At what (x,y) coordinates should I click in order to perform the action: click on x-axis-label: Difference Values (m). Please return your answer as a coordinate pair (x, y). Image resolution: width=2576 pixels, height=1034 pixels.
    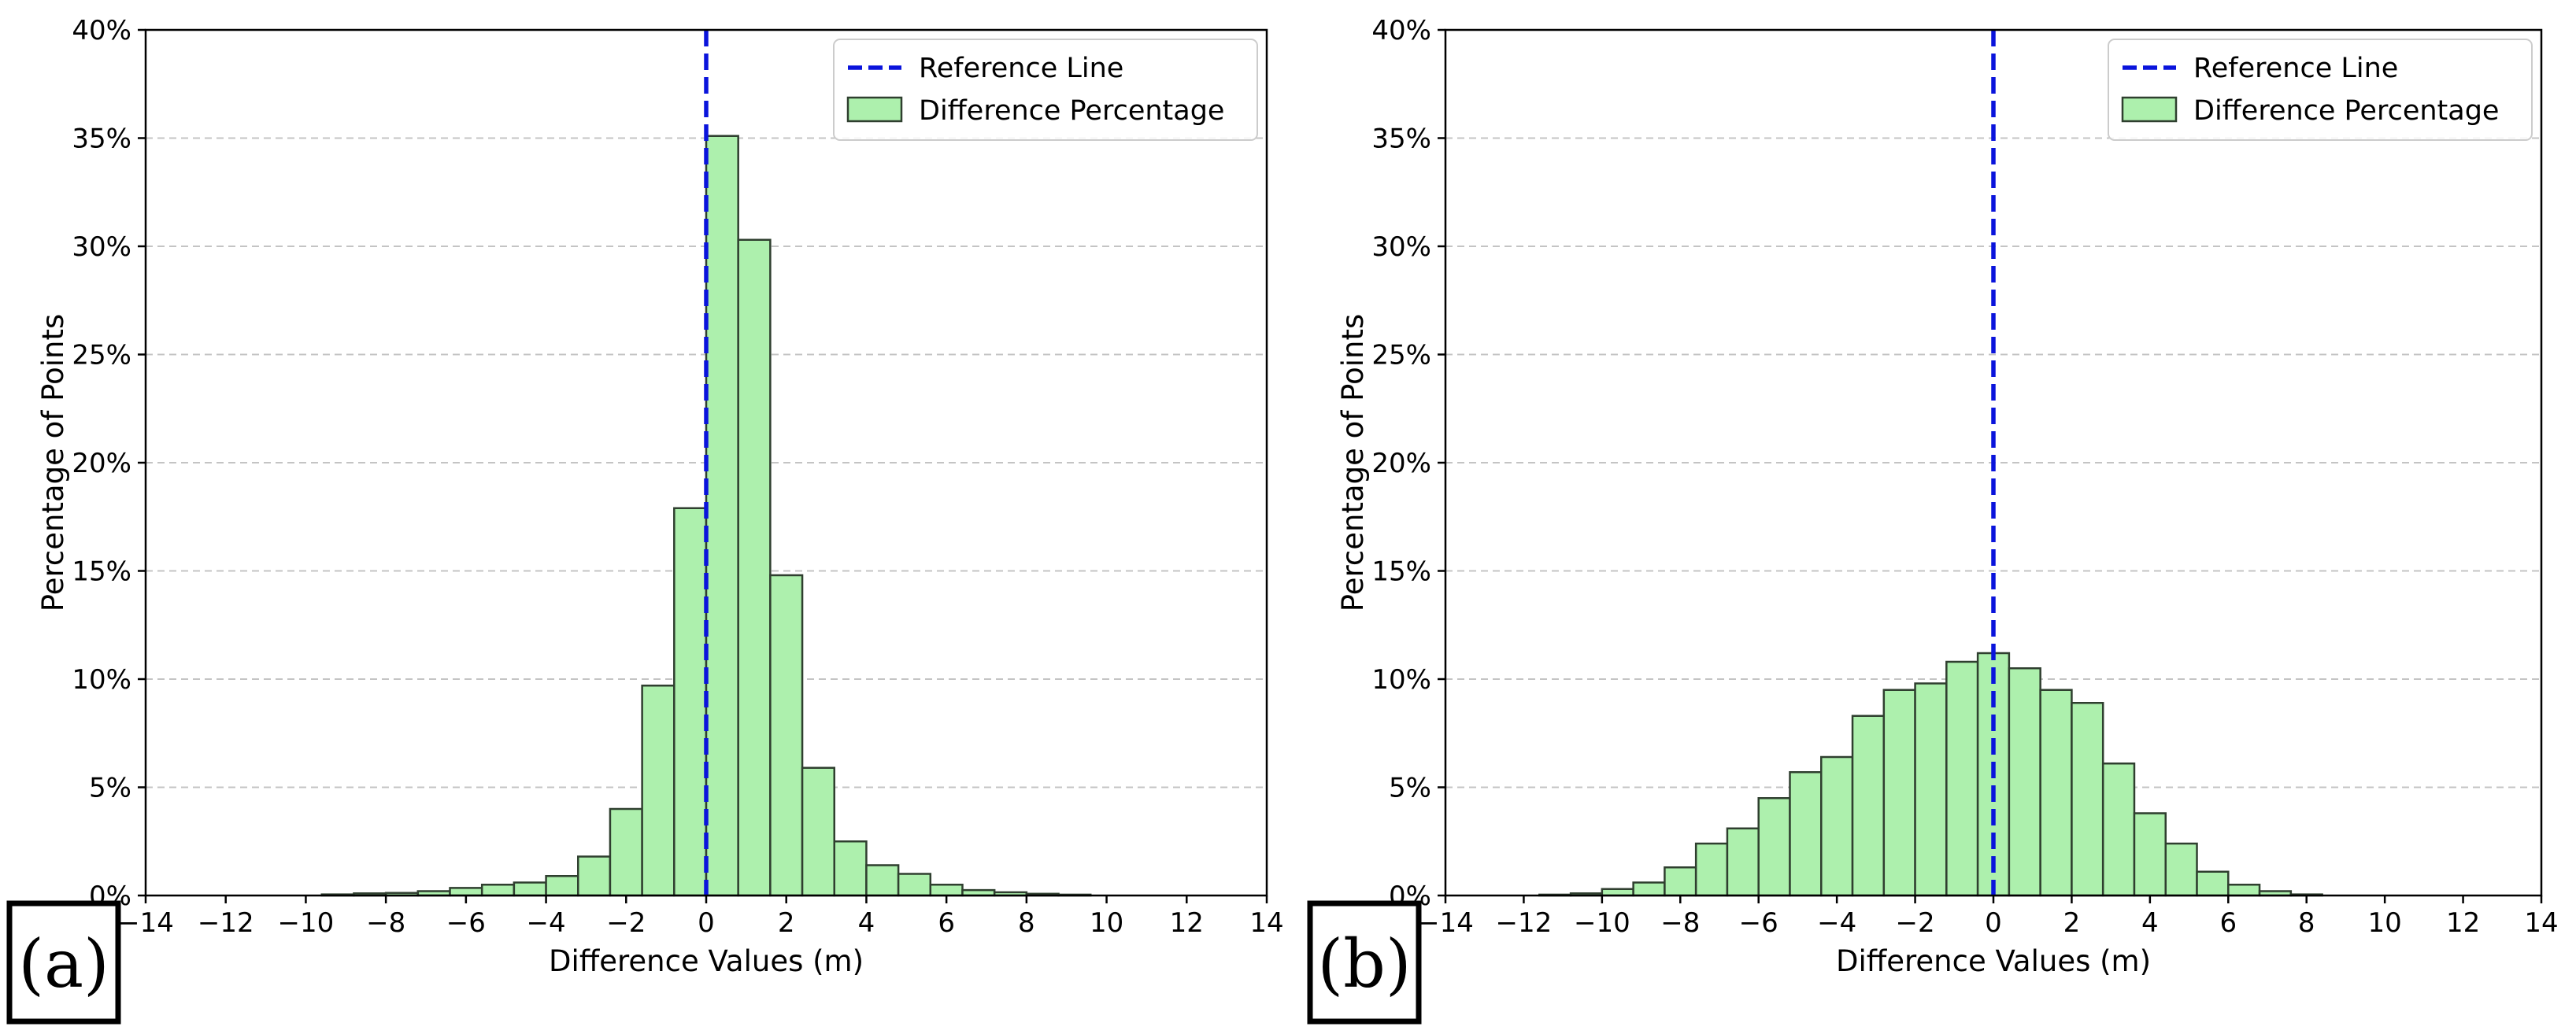
    Looking at the image, I should click on (1993, 961).